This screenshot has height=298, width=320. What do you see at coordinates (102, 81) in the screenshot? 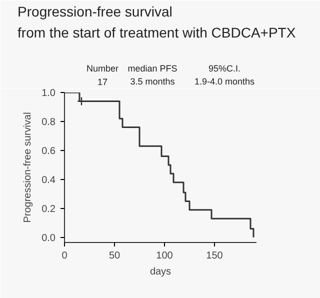
I see `text: 17` at bounding box center [102, 81].